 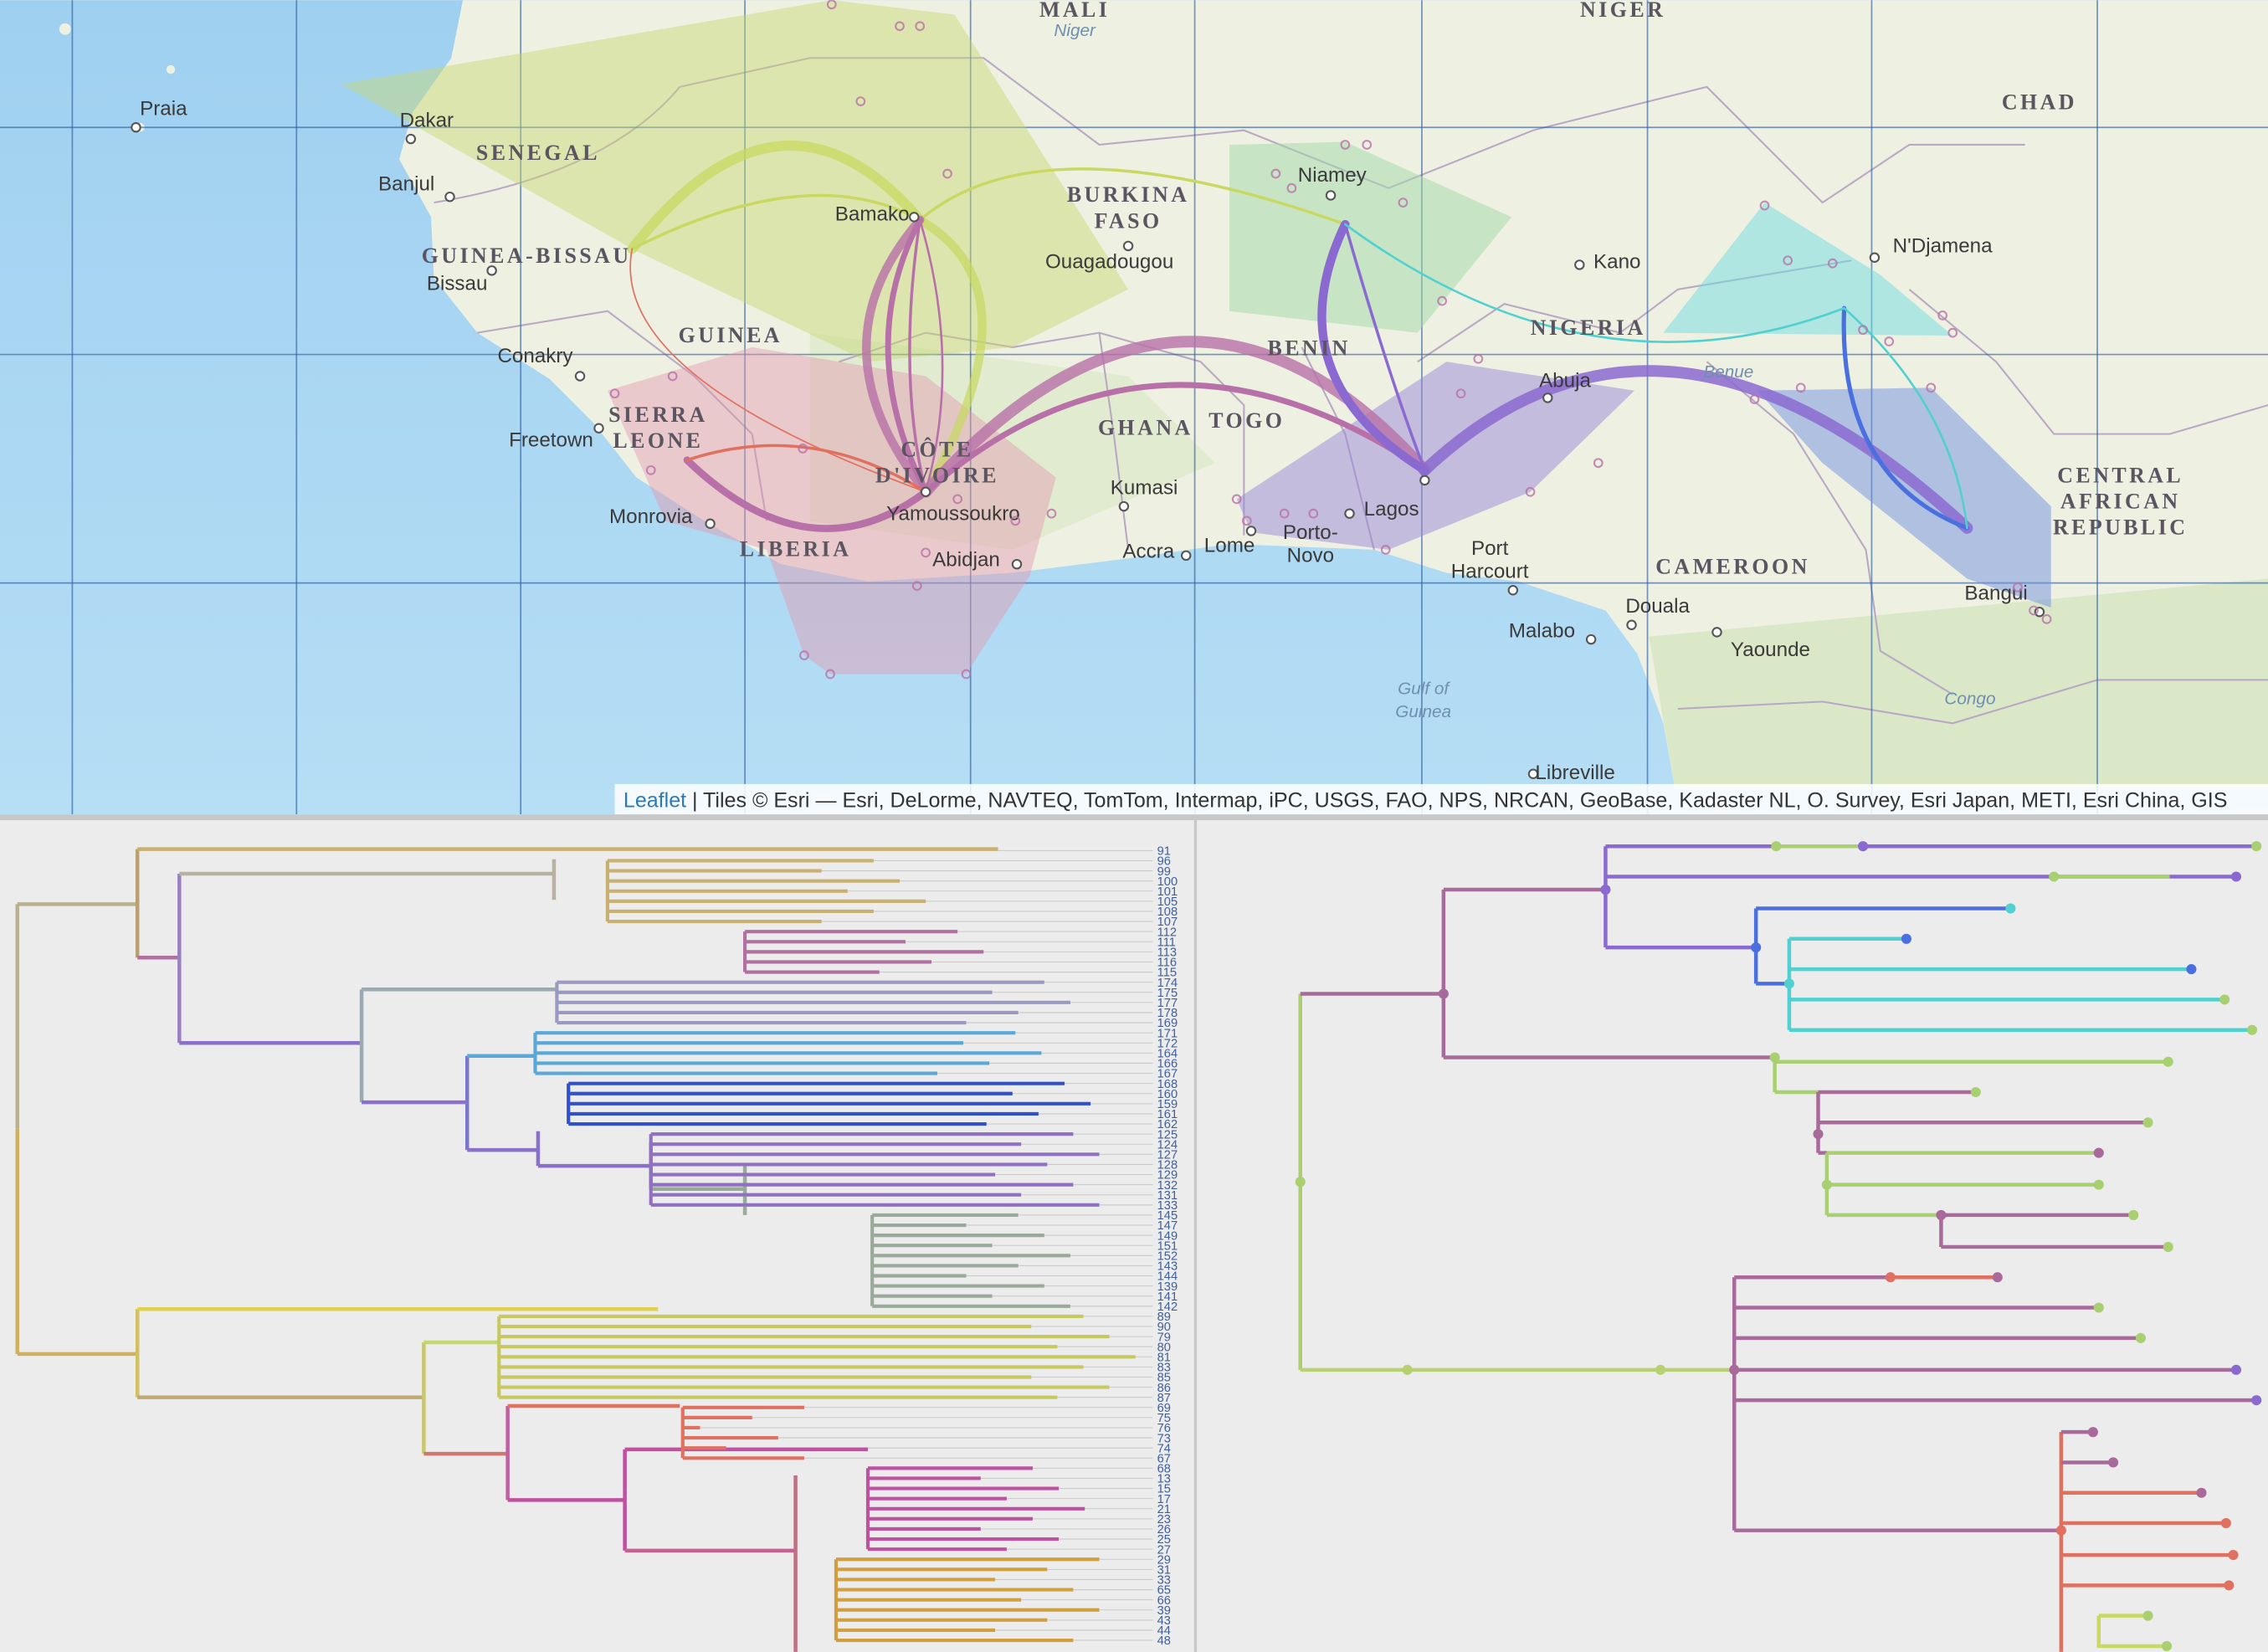 What do you see at coordinates (1164, 1428) in the screenshot?
I see `tip-label: 76` at bounding box center [1164, 1428].